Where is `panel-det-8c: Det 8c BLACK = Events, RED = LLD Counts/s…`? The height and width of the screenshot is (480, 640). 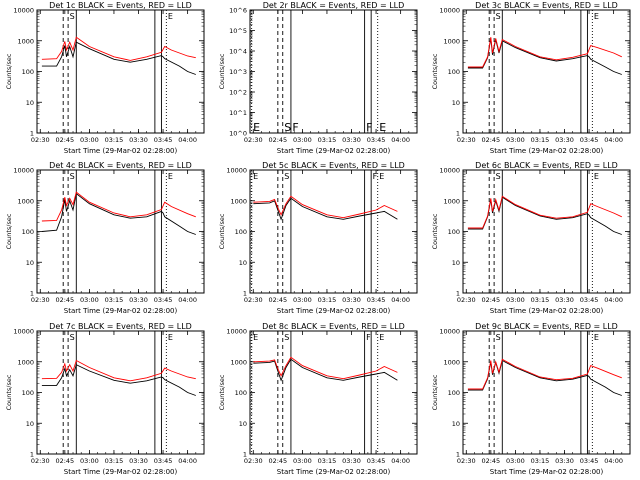 panel-det-8c: Det 8c BLACK = Events, RED = LLD Counts/s… is located at coordinates (318, 399).